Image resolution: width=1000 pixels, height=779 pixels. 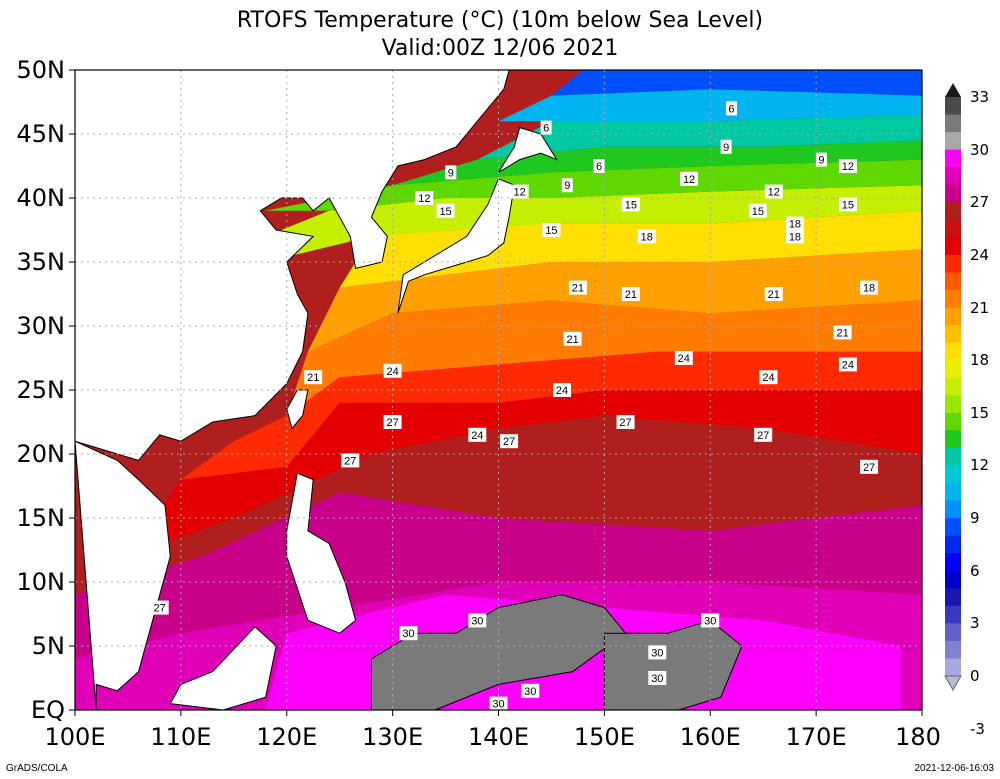 I want to click on colorbar-label: 15, so click(x=980, y=412).